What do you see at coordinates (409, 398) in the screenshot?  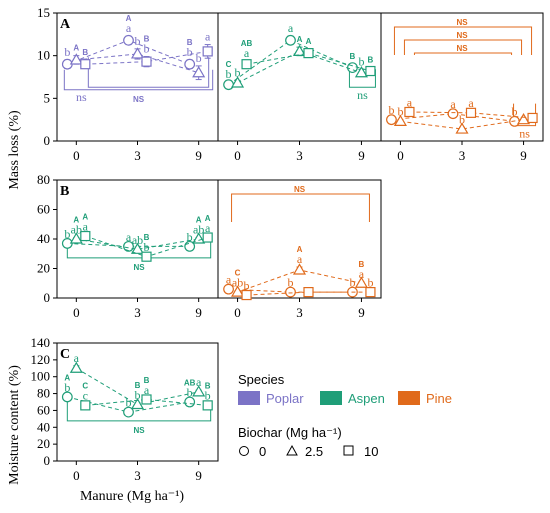 I see `legend-swatch-pine` at bounding box center [409, 398].